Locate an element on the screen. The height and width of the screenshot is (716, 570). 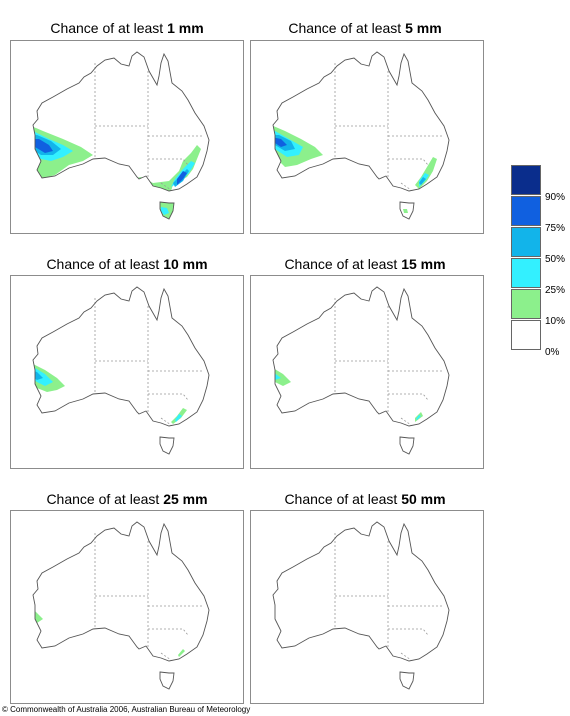
map-25mm is located at coordinates (127, 607).